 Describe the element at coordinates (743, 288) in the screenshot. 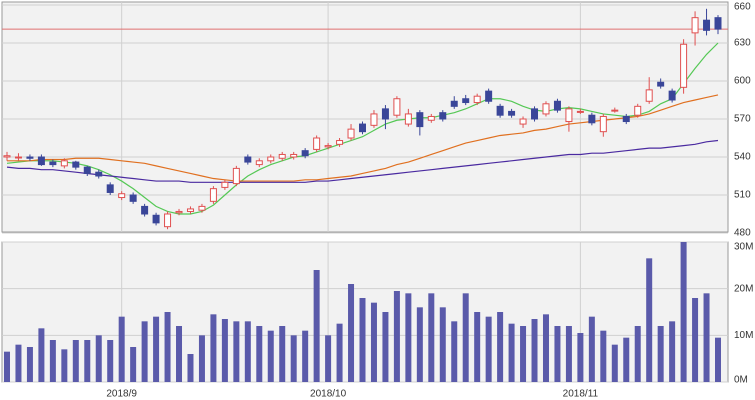

I see `volume-tick-label: 20M` at that location.